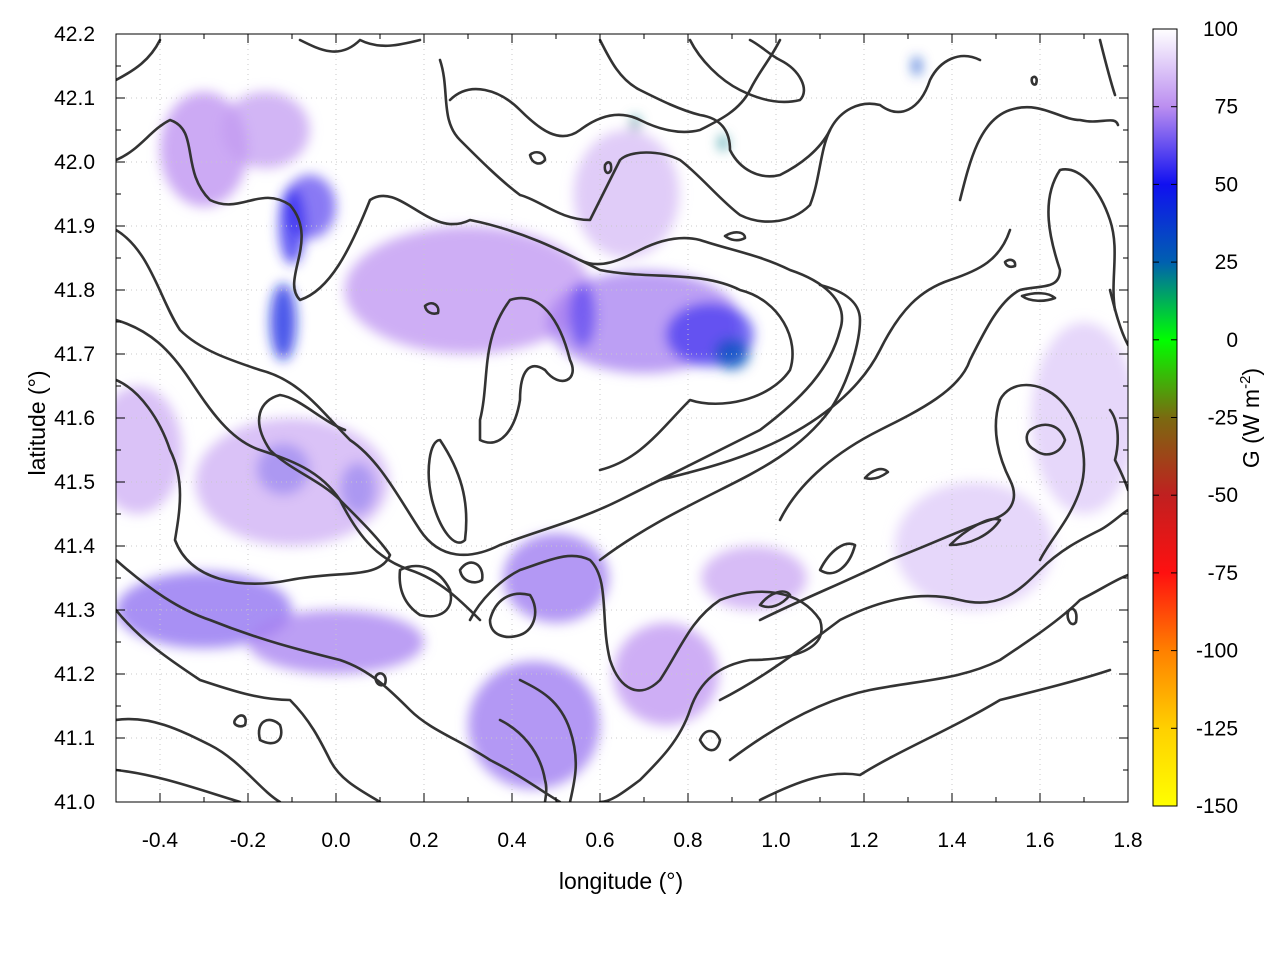 The height and width of the screenshot is (960, 1280). What do you see at coordinates (775, 840) in the screenshot?
I see `x-tick-label: 1.0` at bounding box center [775, 840].